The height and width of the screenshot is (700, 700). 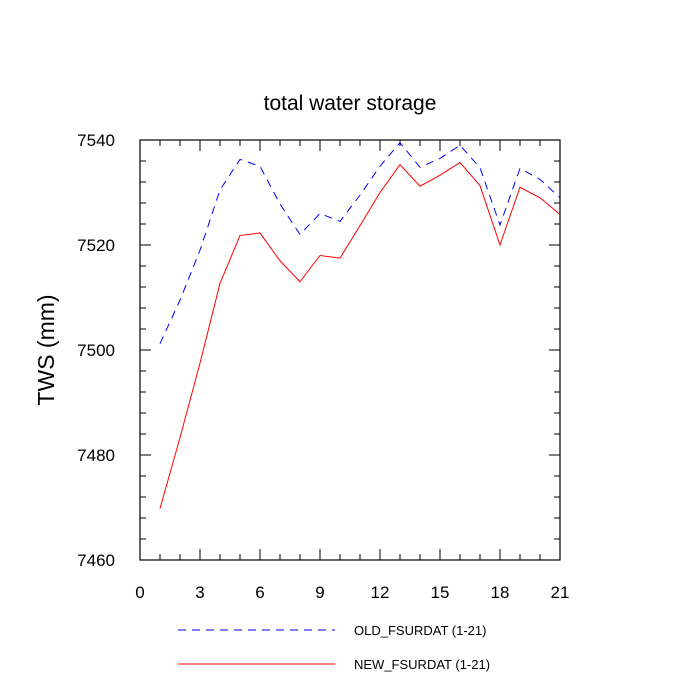 What do you see at coordinates (259, 592) in the screenshot?
I see `x-tick-label: 6` at bounding box center [259, 592].